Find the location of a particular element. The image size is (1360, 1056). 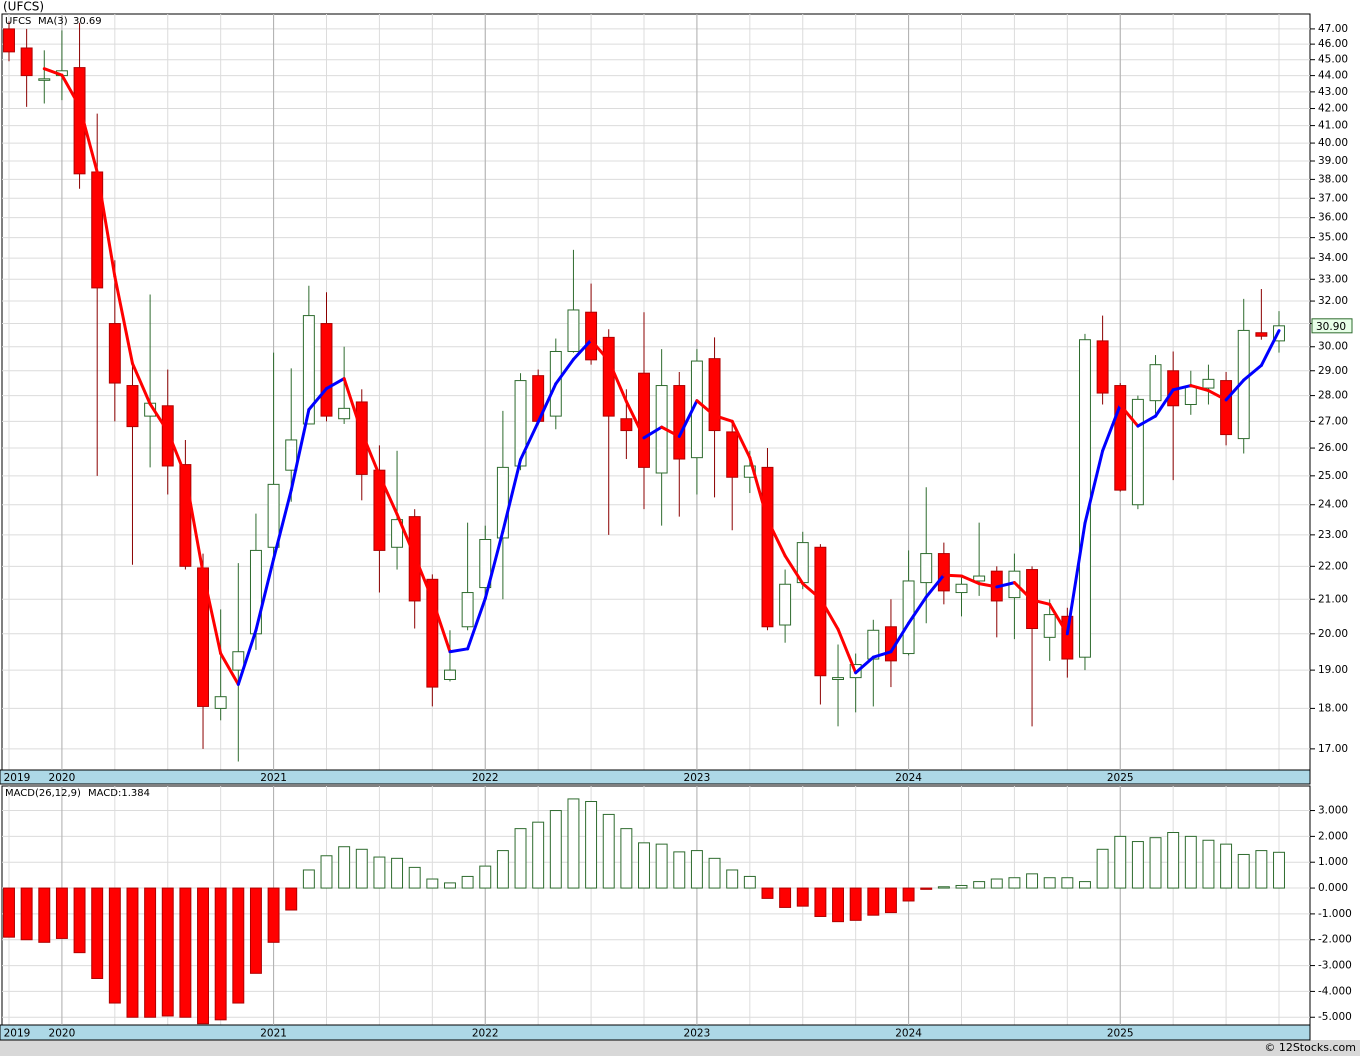

x-tick-label: 2019 is located at coordinates (17, 1034).